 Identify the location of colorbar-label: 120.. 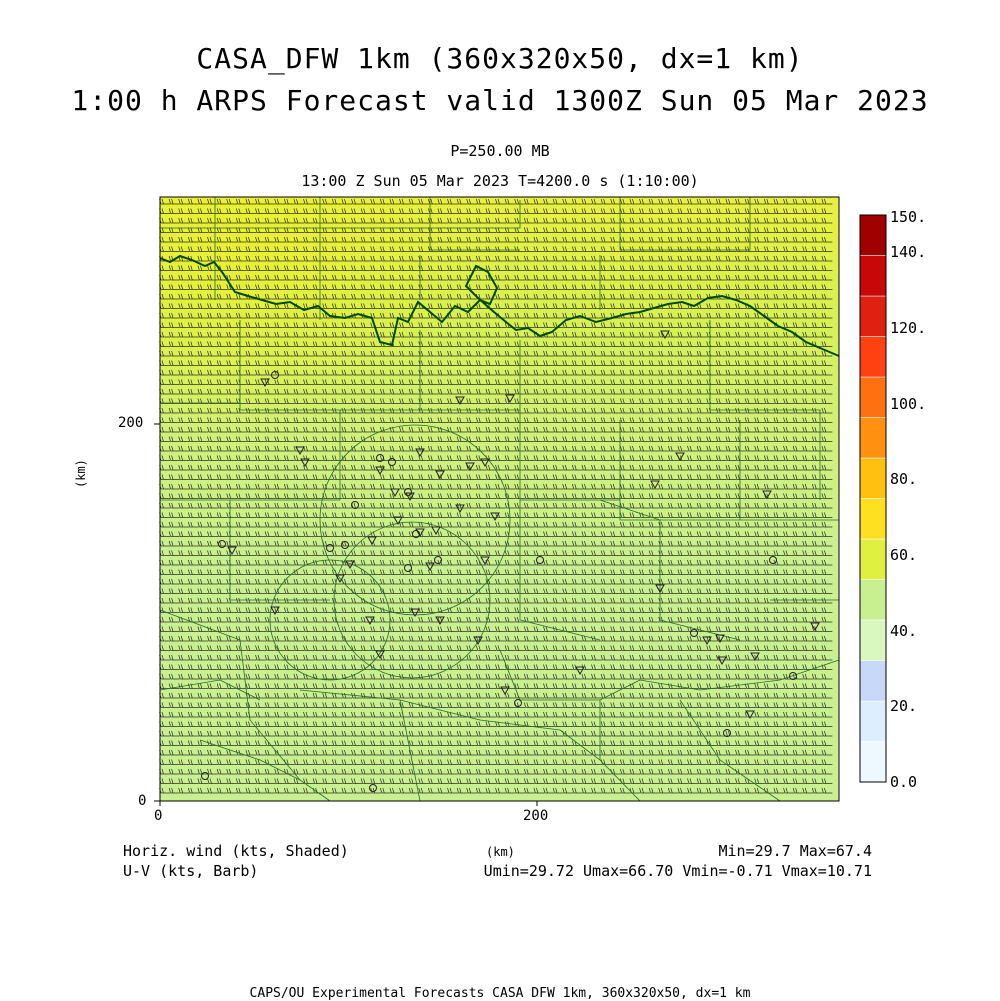
(908, 328).